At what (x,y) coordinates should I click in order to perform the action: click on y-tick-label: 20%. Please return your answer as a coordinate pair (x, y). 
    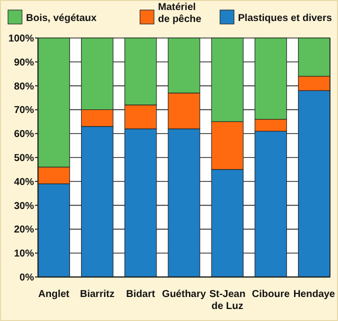
    Looking at the image, I should click on (24, 230).